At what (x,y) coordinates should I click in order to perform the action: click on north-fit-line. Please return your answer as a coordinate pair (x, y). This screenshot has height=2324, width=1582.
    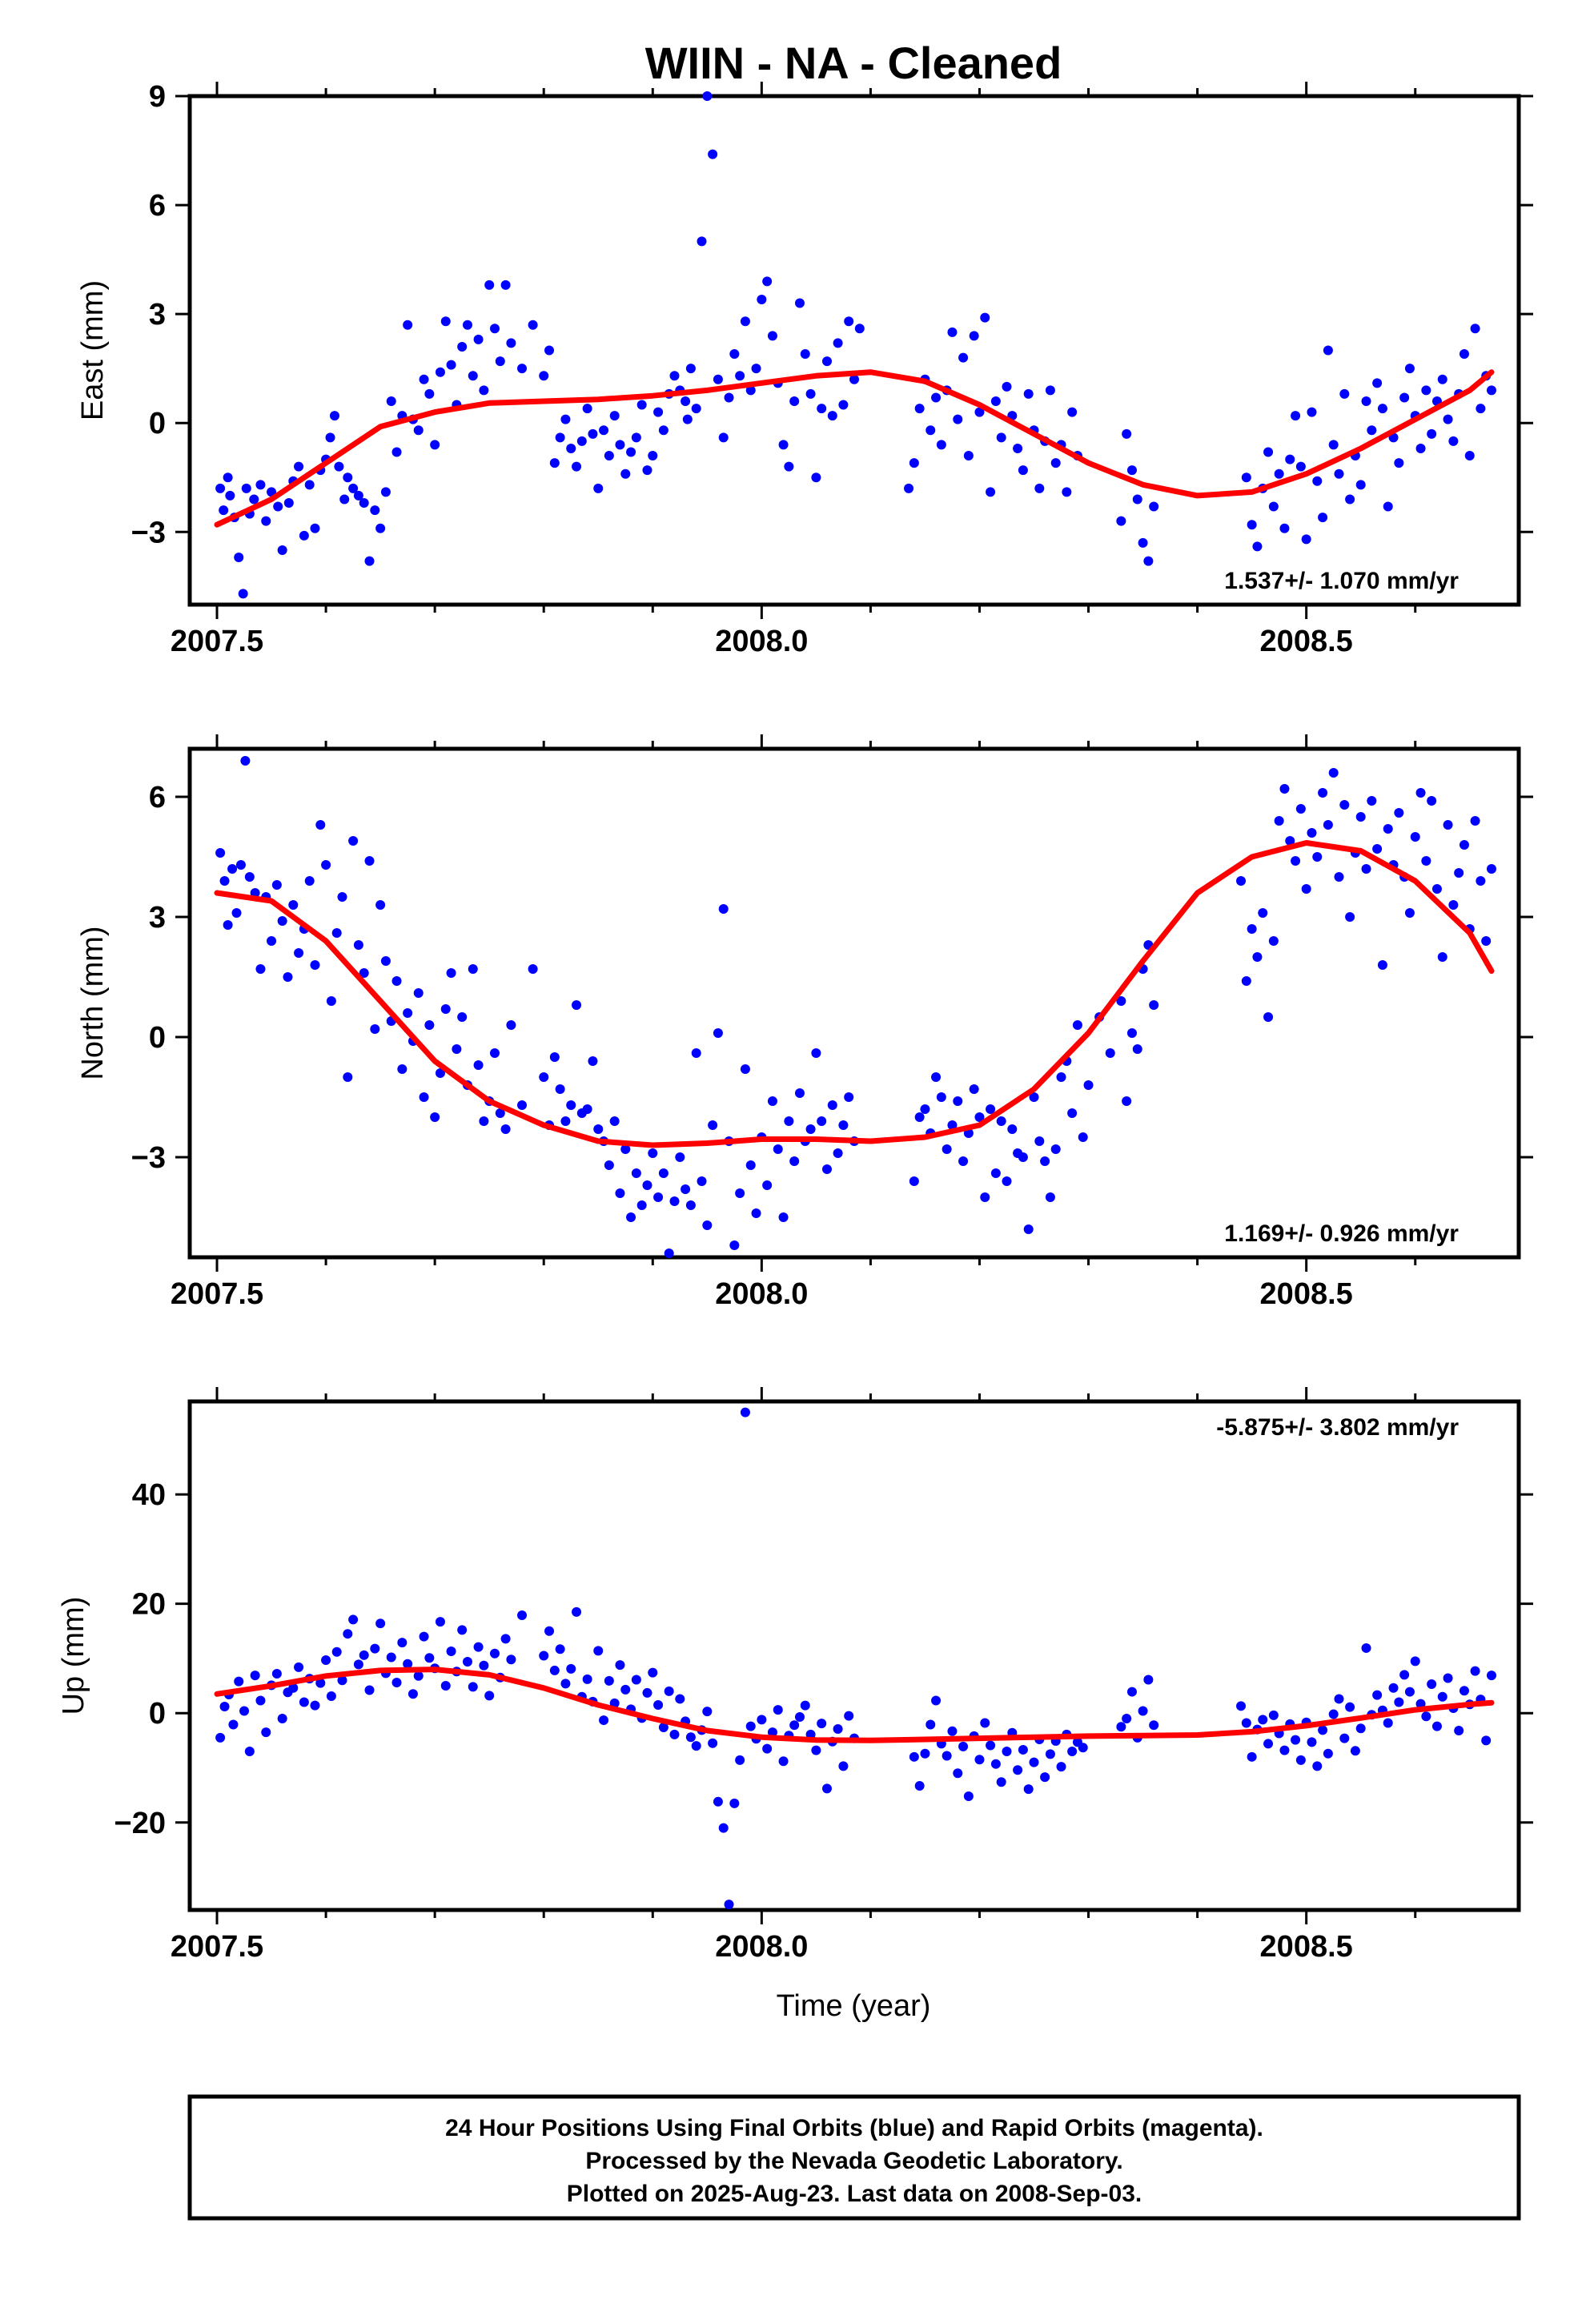
    Looking at the image, I should click on (854, 994).